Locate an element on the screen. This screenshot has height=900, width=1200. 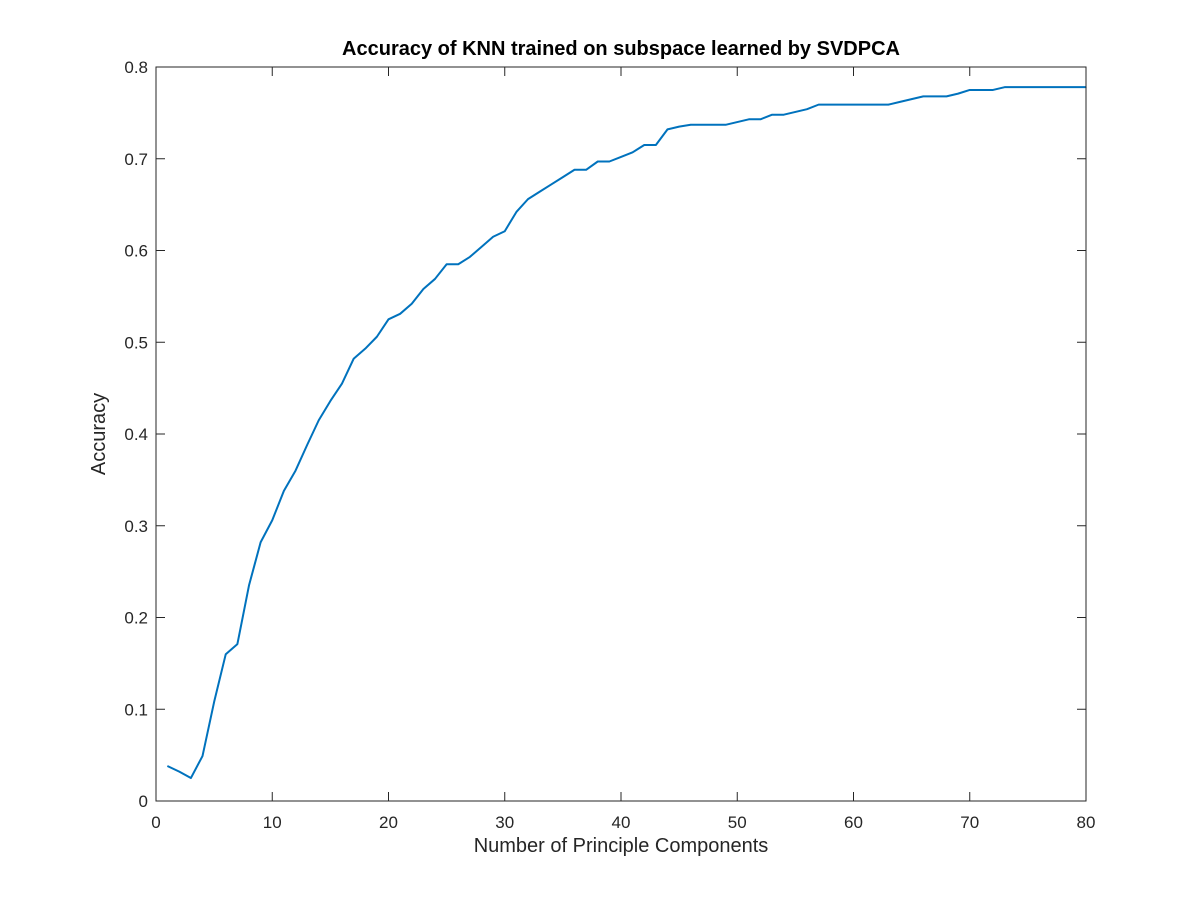
y-tick-label: 0.8 is located at coordinates (136, 67).